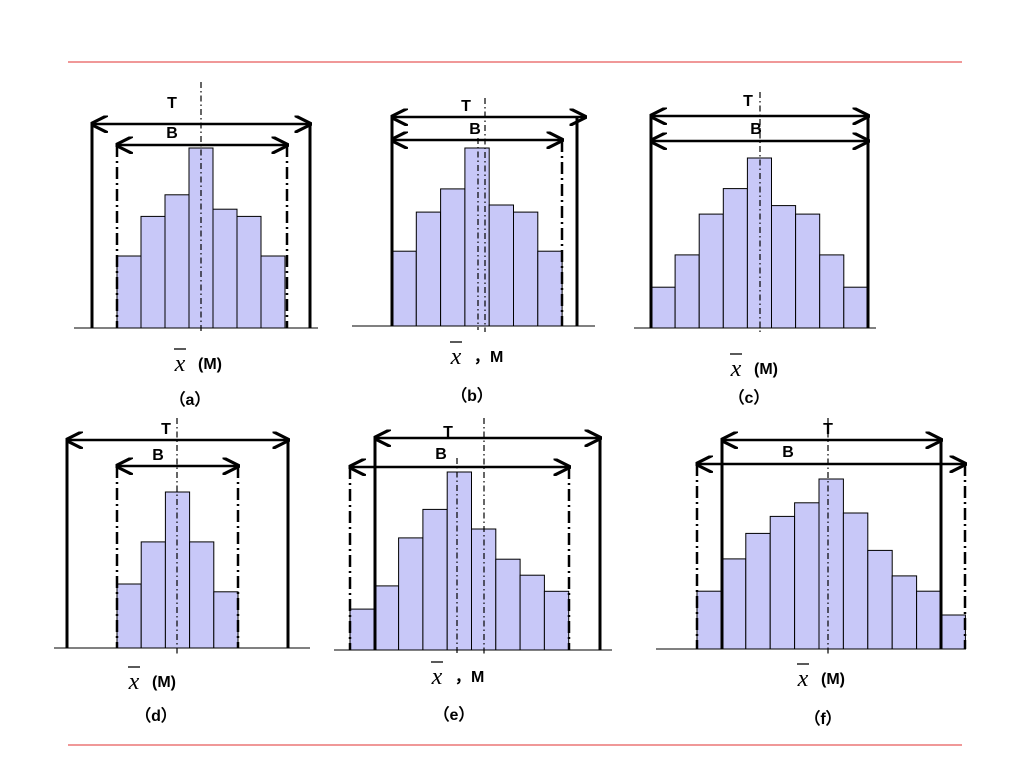  I want to click on panel-c: TBx (M) （c）, so click(755, 249).